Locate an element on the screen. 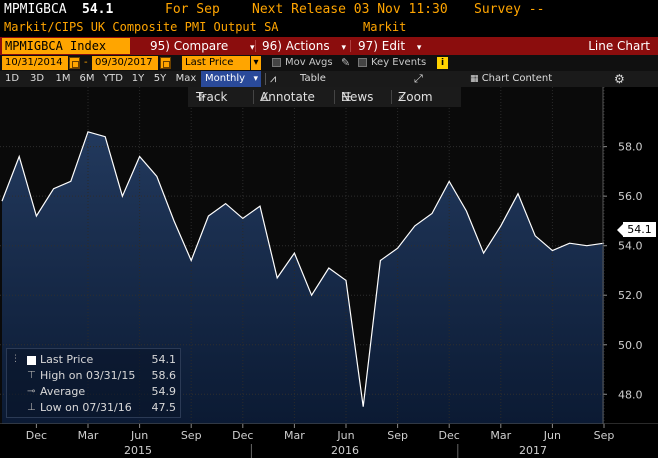 This screenshot has width=658, height=458. period-ytd: YTD is located at coordinates (113, 78).